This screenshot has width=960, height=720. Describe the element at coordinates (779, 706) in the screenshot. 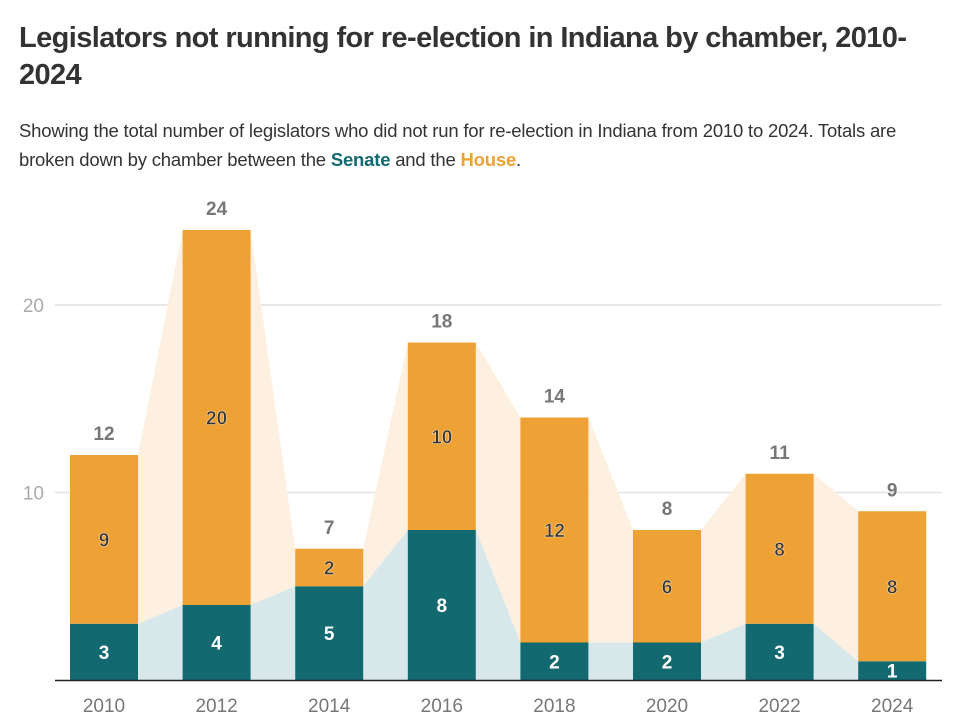

I see `x-tick-label: 2022` at that location.